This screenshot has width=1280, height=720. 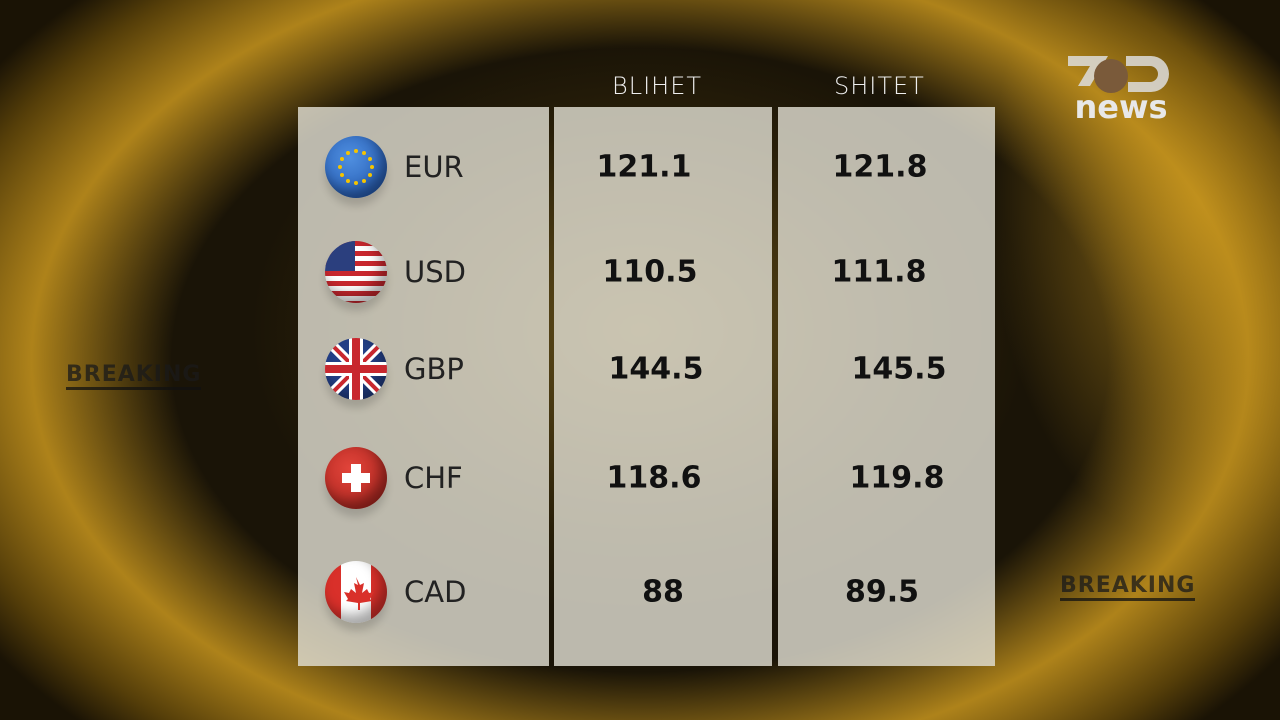 I want to click on ch-flag-icon, so click(x=356, y=478).